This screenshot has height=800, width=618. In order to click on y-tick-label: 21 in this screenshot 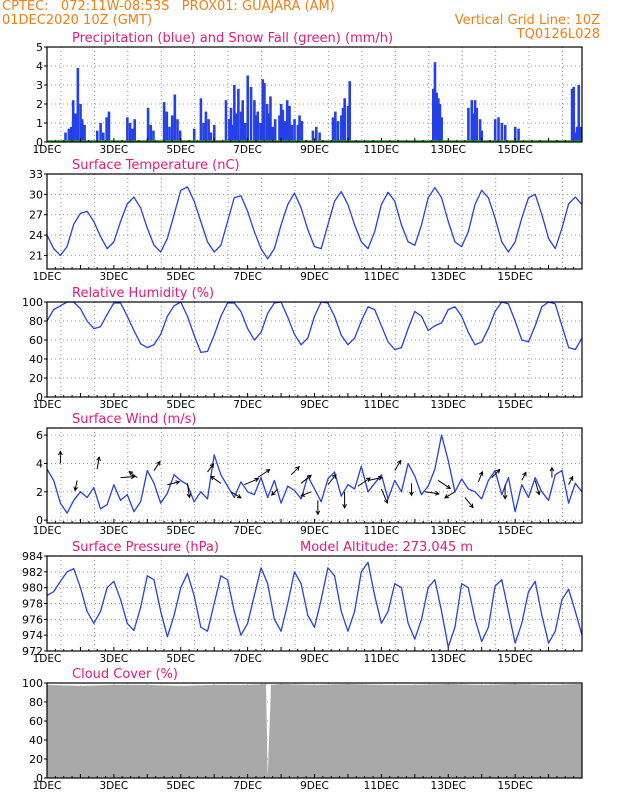, I will do `click(36, 255)`.